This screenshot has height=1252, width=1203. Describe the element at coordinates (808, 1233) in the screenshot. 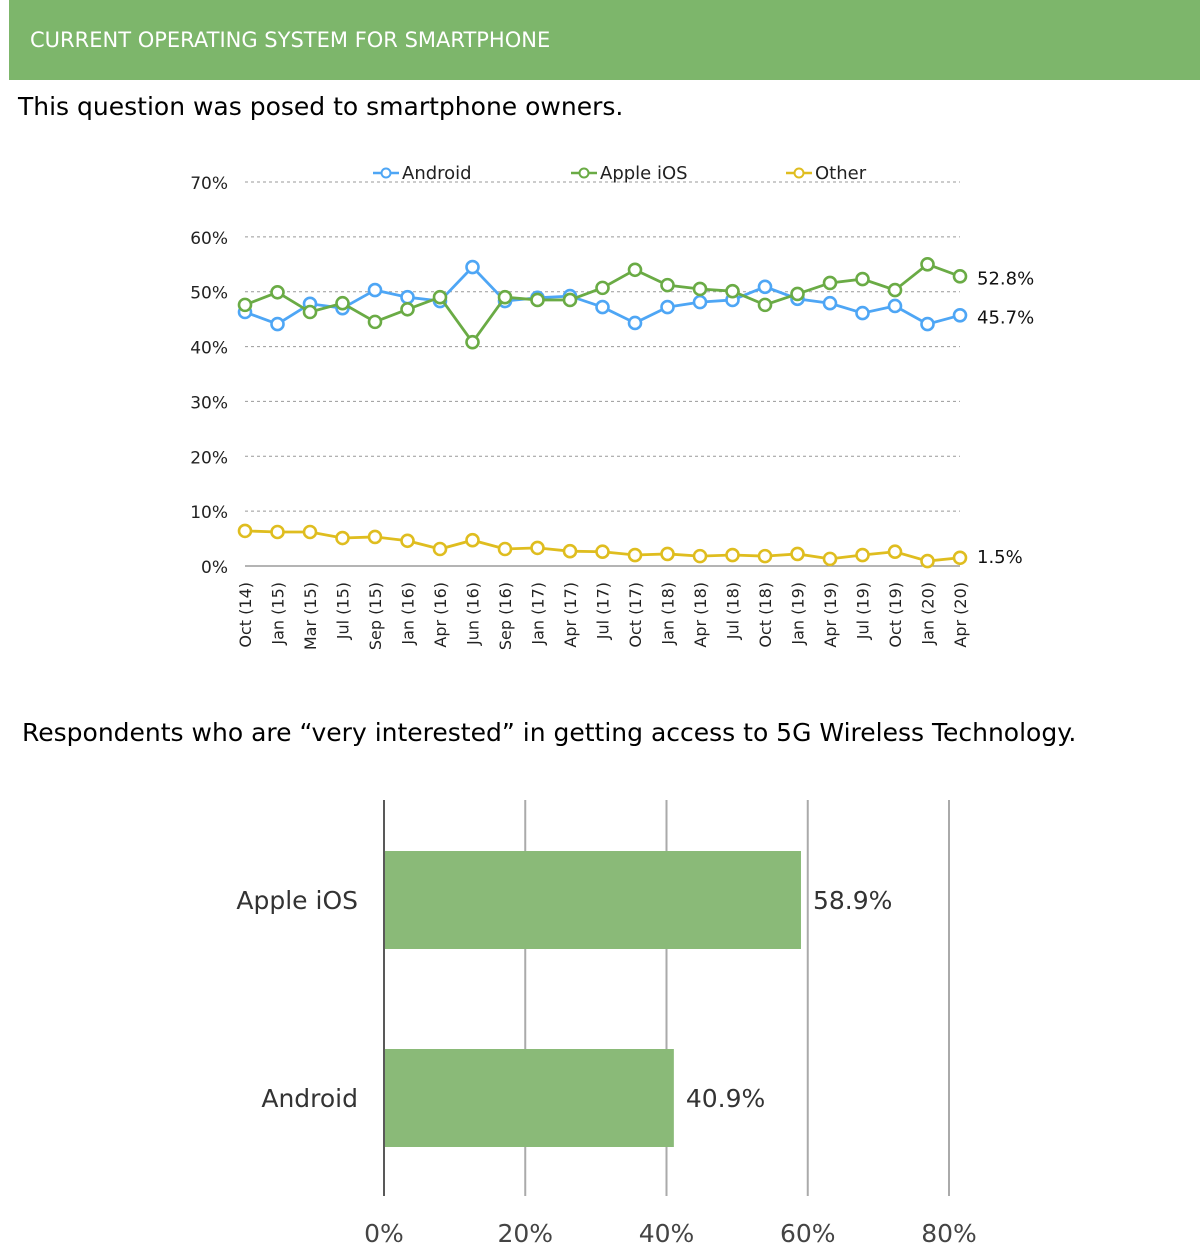

I see `x-tick-label: 60%` at that location.